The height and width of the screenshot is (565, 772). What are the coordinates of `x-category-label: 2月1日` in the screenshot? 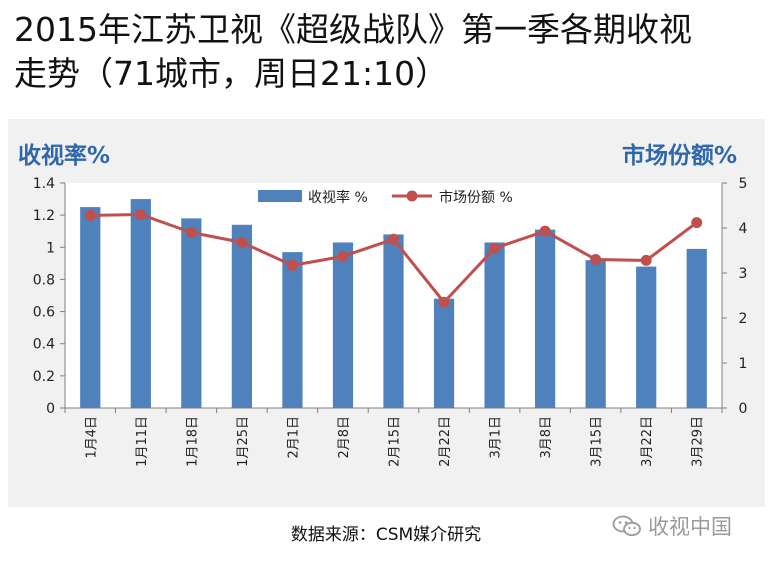 It's located at (293, 437).